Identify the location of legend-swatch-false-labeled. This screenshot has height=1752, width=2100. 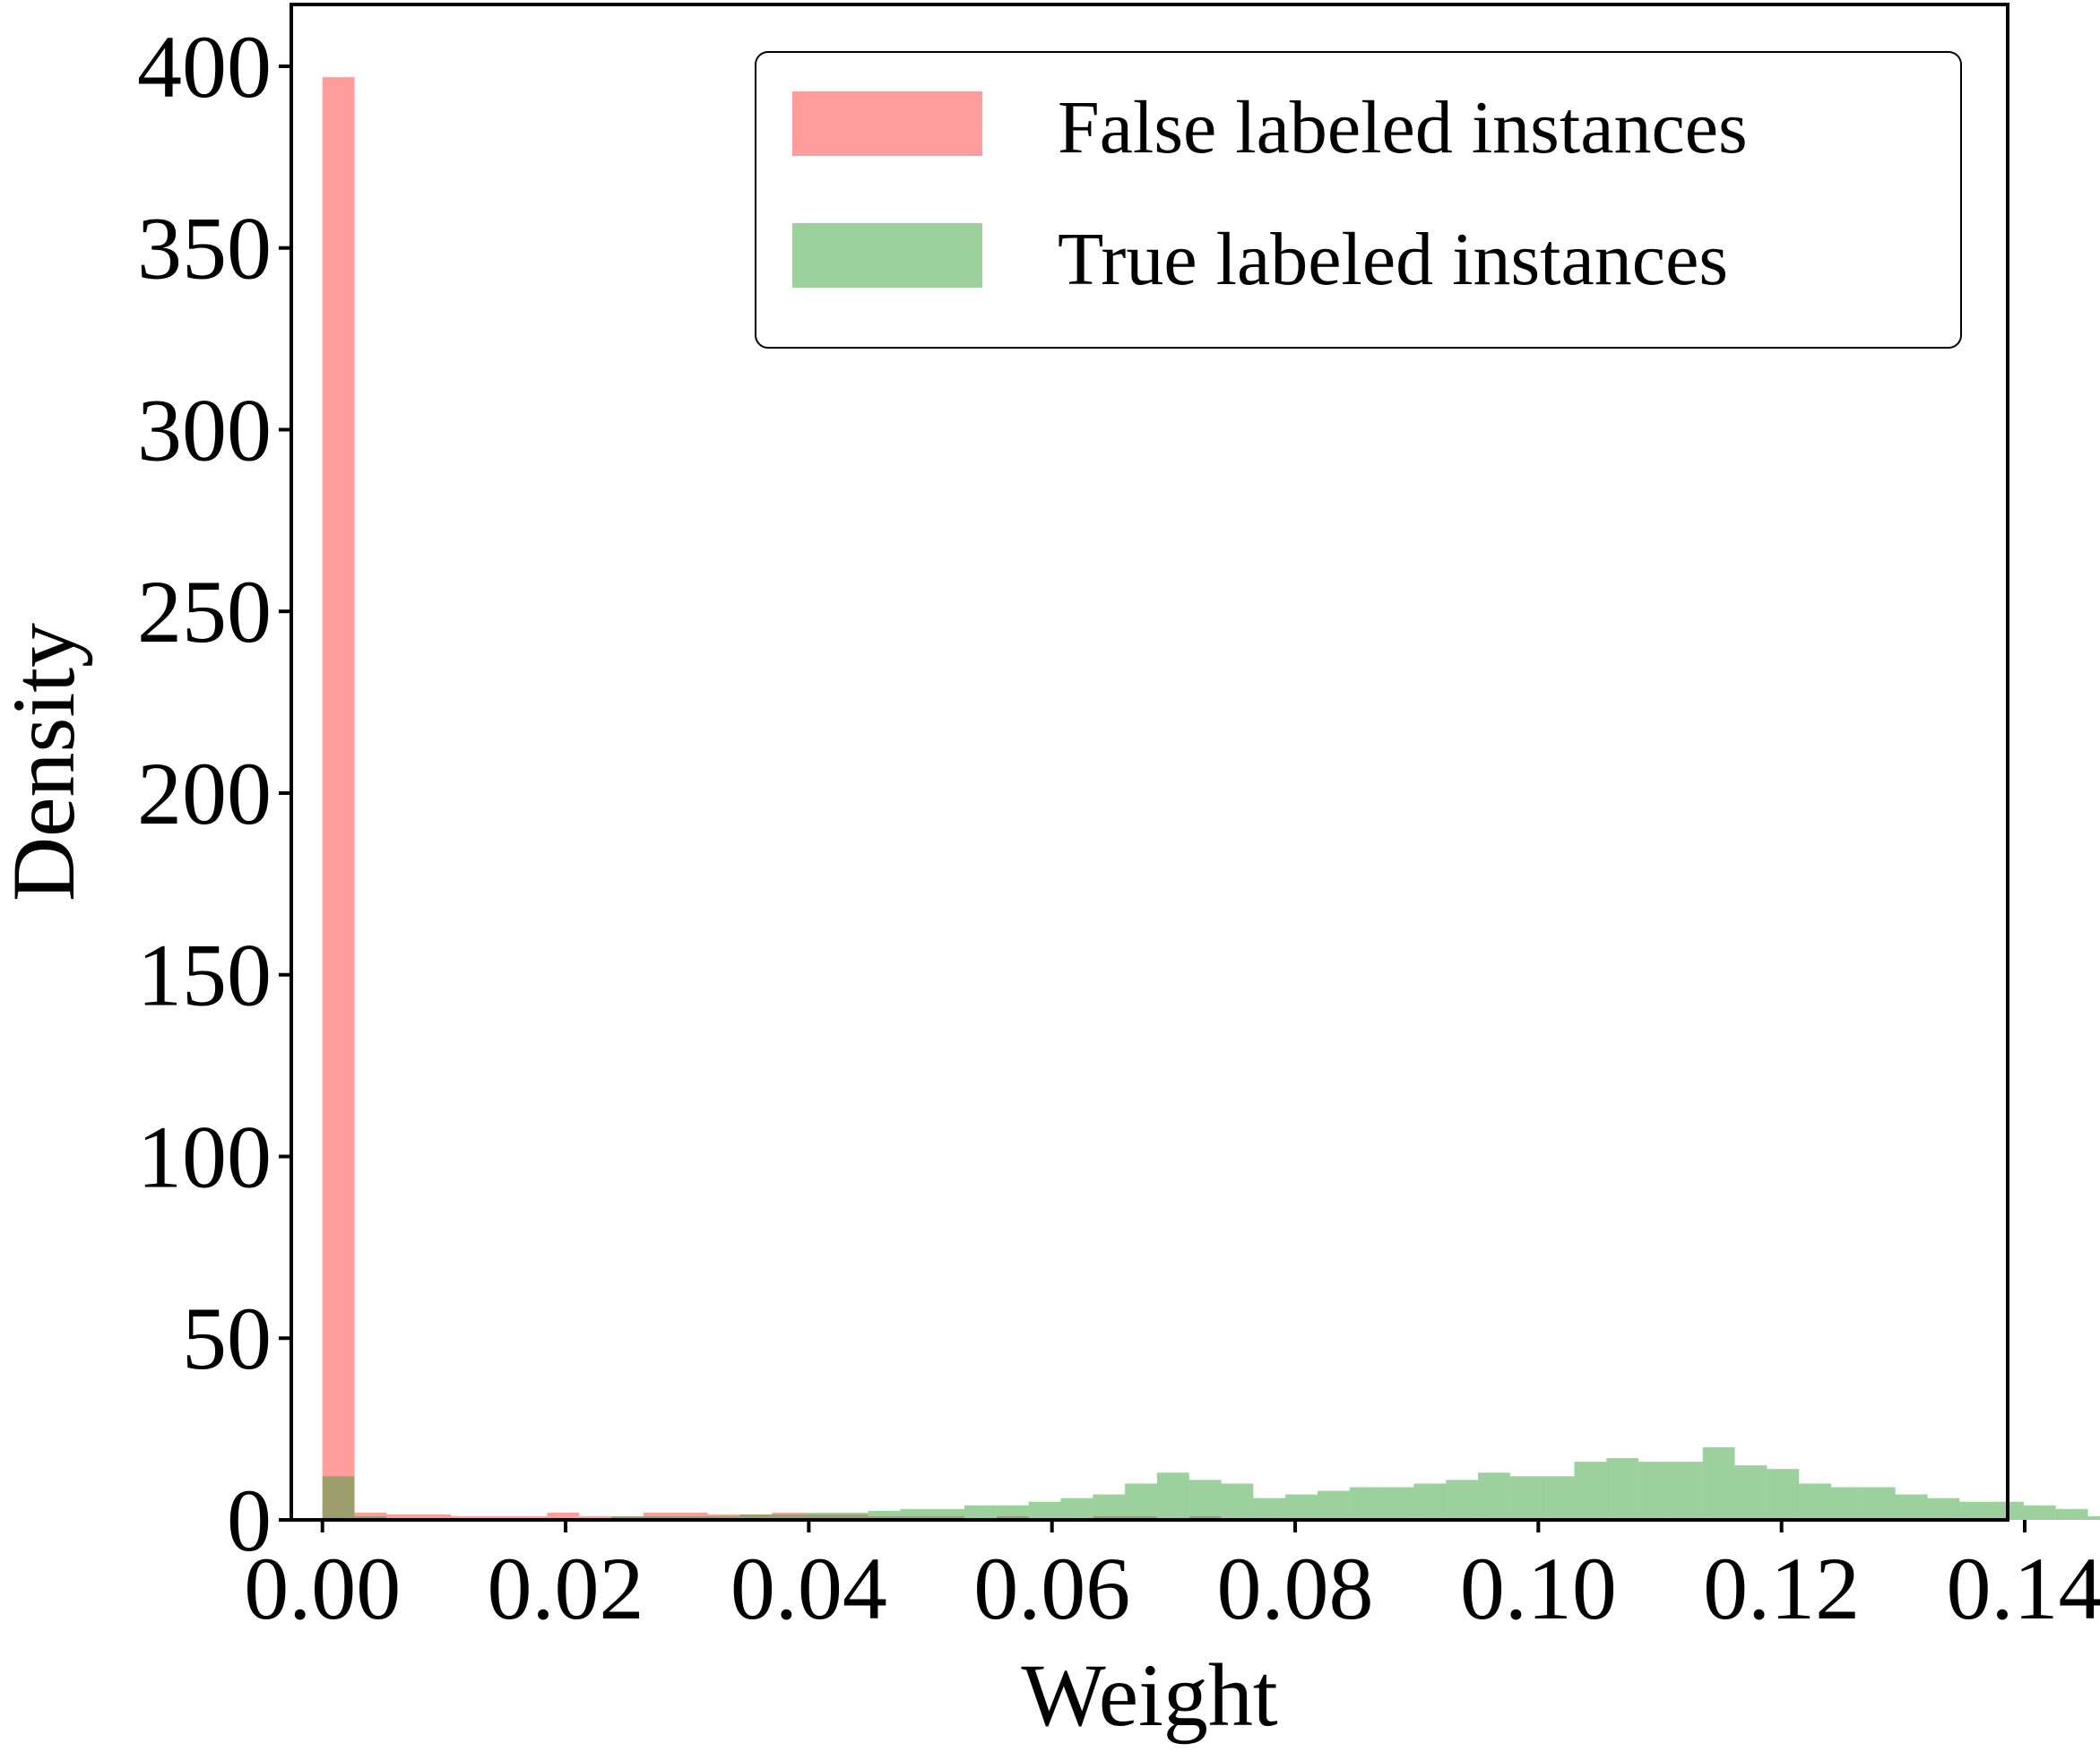
(887, 123).